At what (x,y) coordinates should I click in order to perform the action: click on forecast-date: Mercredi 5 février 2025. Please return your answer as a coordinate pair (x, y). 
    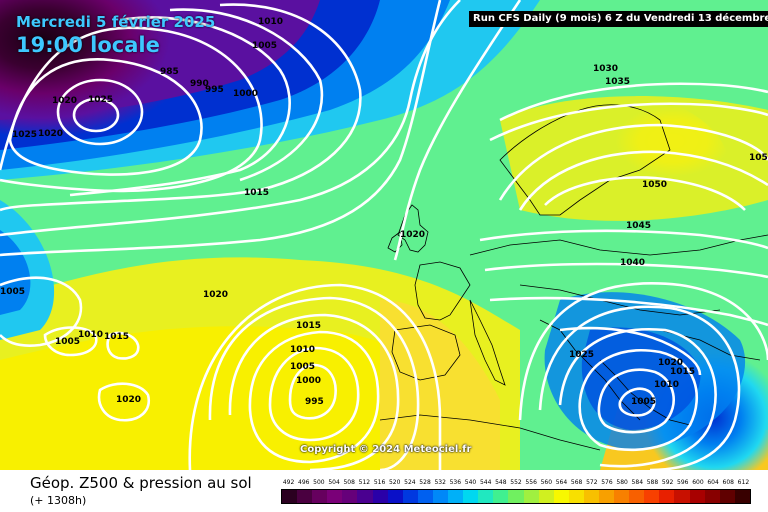
    Looking at the image, I should click on (116, 22).